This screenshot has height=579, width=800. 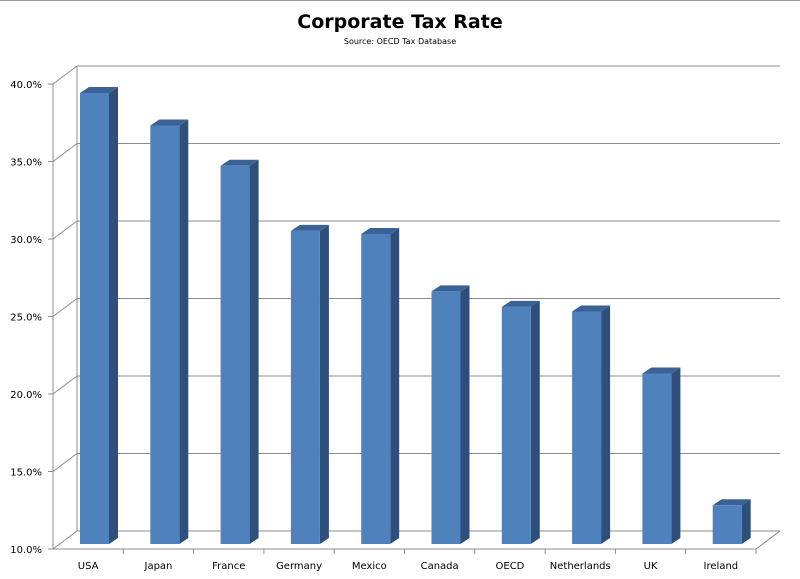 What do you see at coordinates (26, 318) in the screenshot?
I see `y-tick-label: 25.0%` at bounding box center [26, 318].